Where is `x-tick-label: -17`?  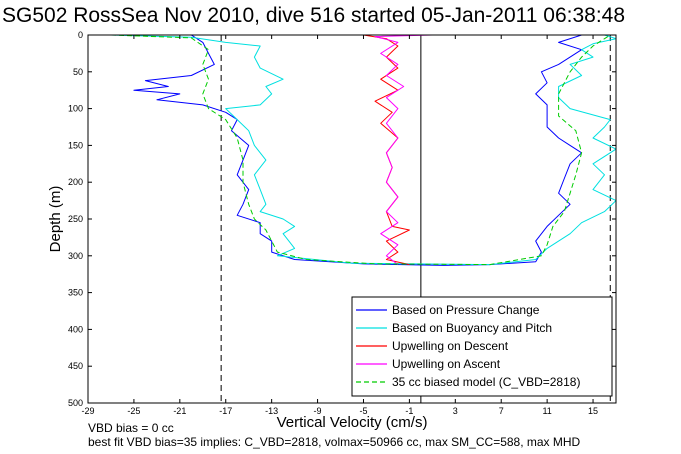 x-tick-label: -17 is located at coordinates (225, 411).